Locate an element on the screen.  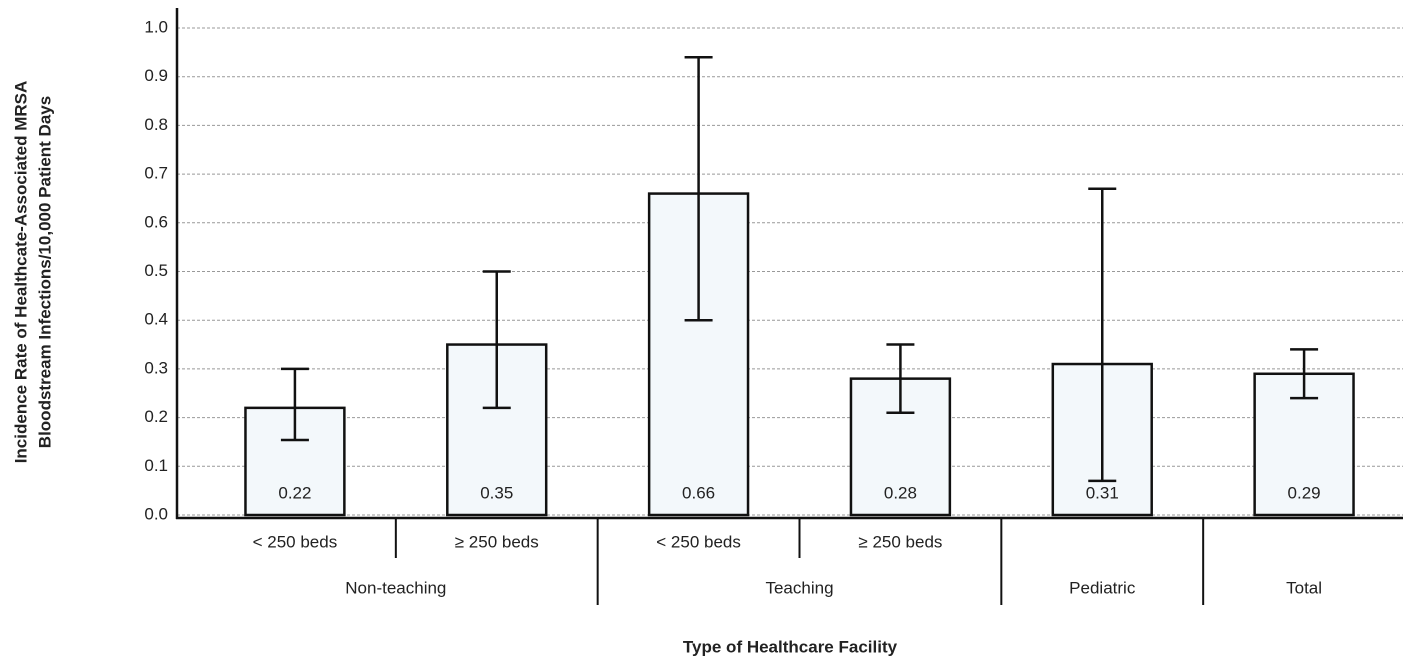
y-tick-label: 0.1 is located at coordinates (156, 465).